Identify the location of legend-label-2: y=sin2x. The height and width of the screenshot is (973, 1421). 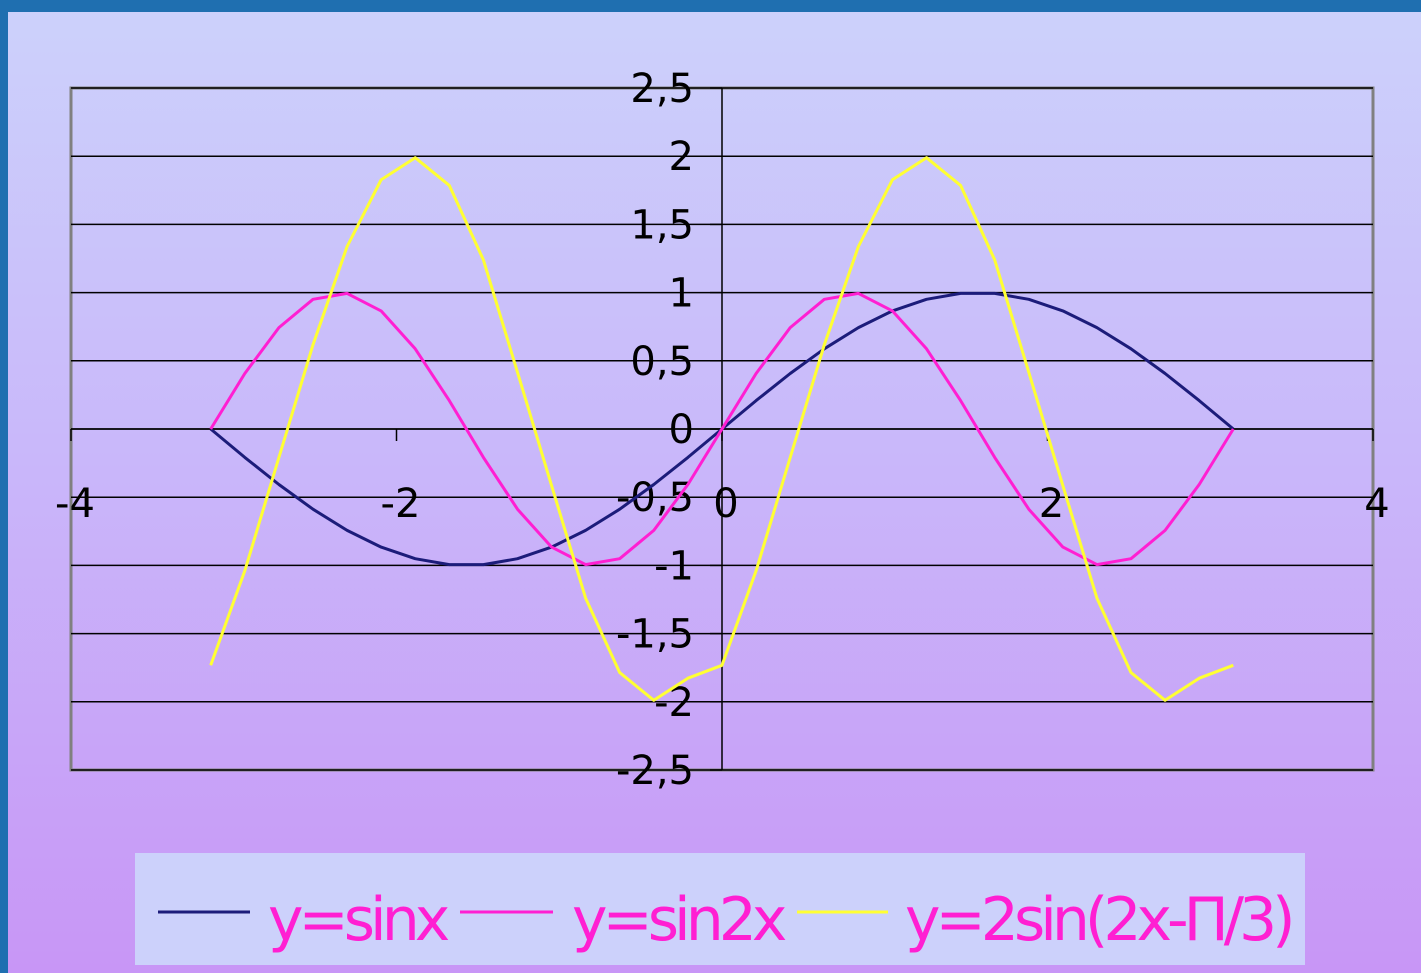
(679, 920).